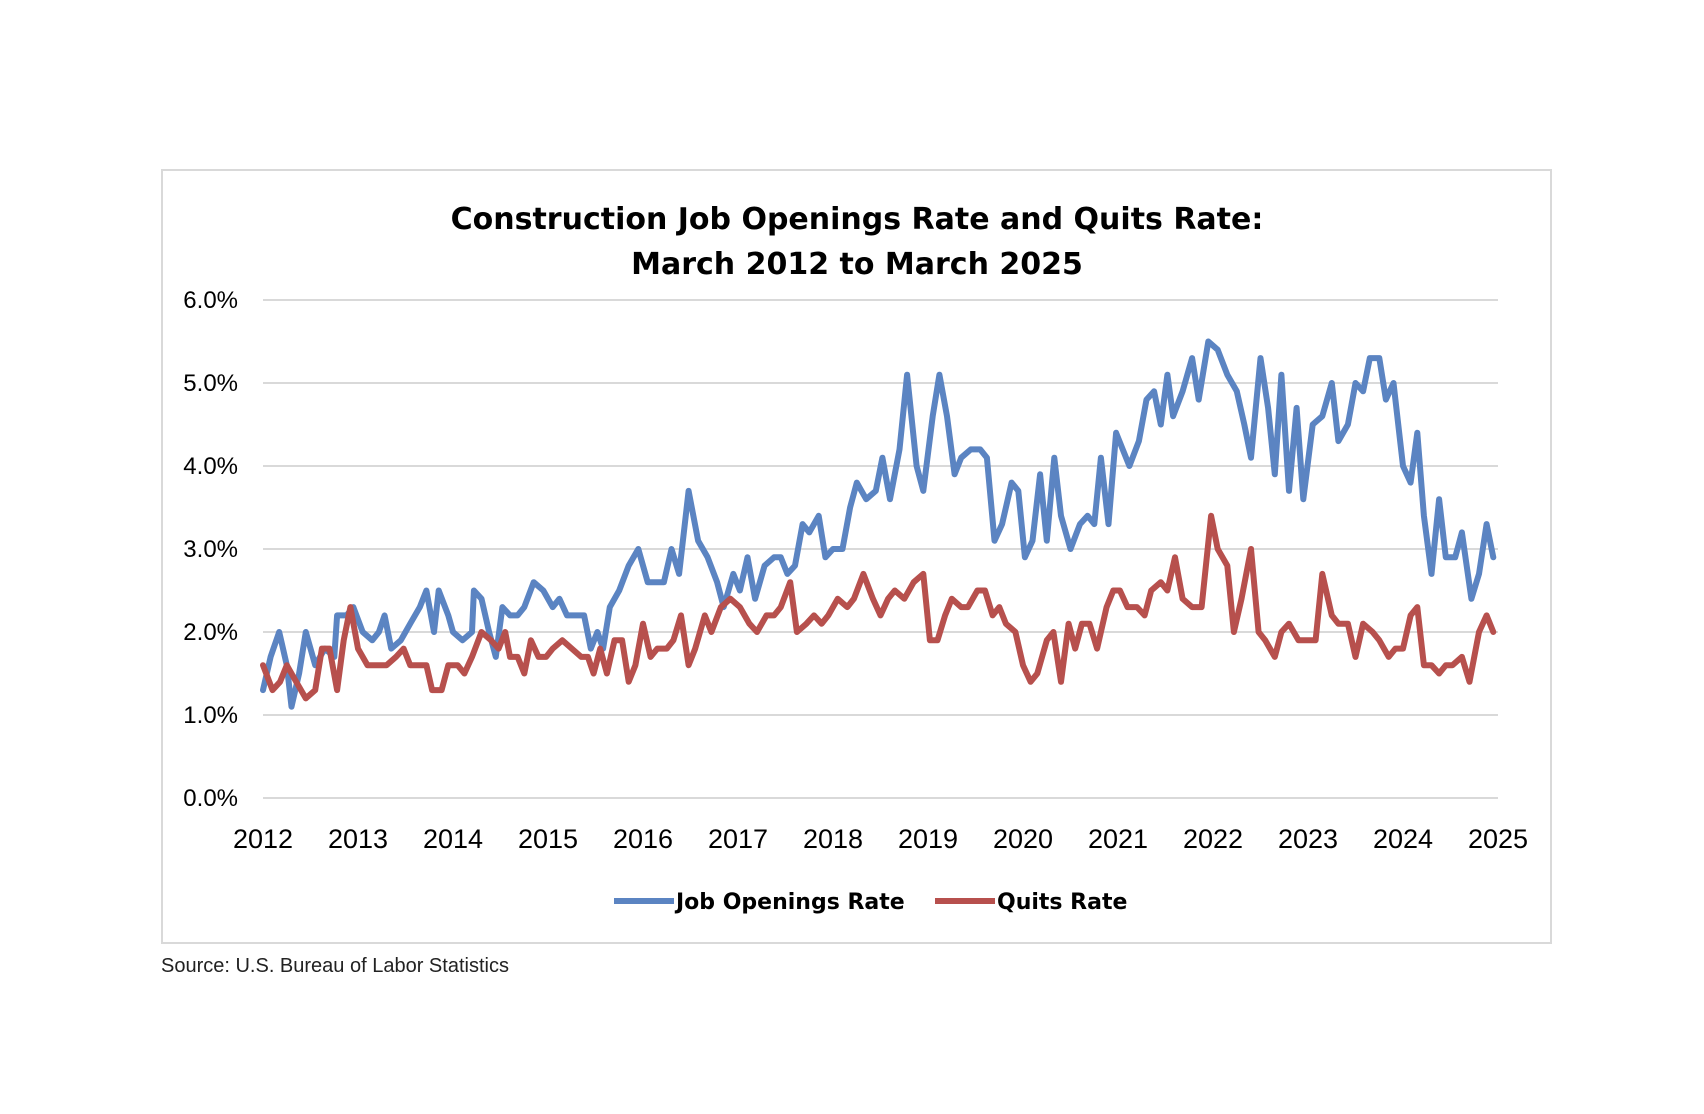  What do you see at coordinates (738, 839) in the screenshot?
I see `x-tick-label: 2017` at bounding box center [738, 839].